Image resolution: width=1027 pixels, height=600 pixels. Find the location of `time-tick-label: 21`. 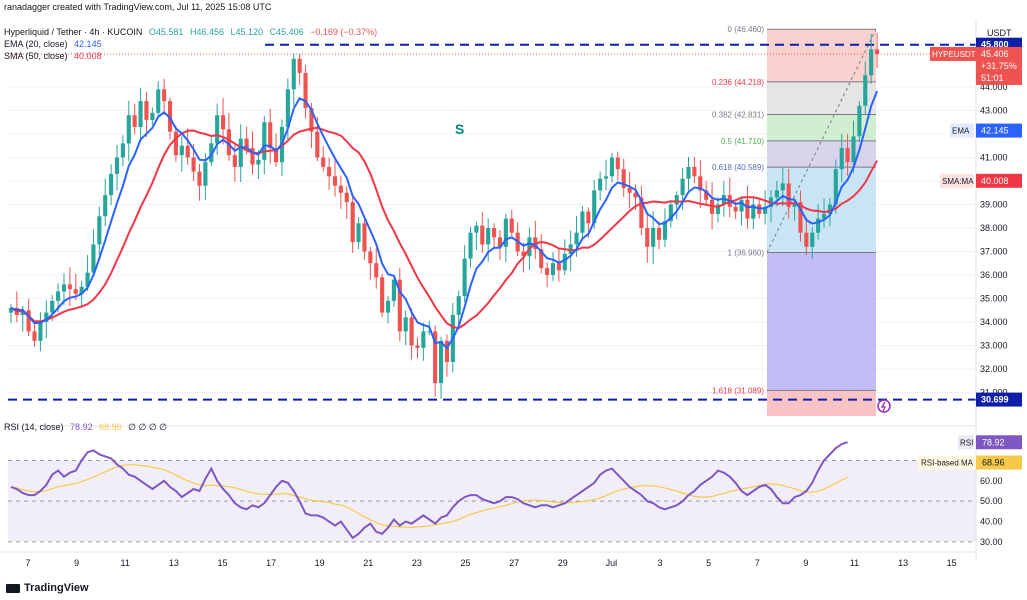

time-tick-label: 21 is located at coordinates (368, 563).